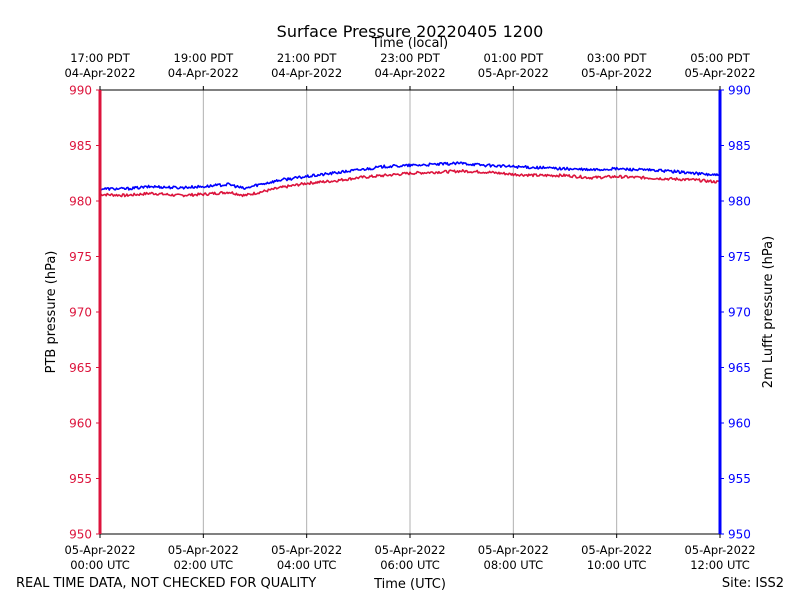 The width and height of the screenshot is (800, 600). Describe the element at coordinates (410, 31) in the screenshot. I see `chart-title: Surface Pressure 20220405 1200` at that location.